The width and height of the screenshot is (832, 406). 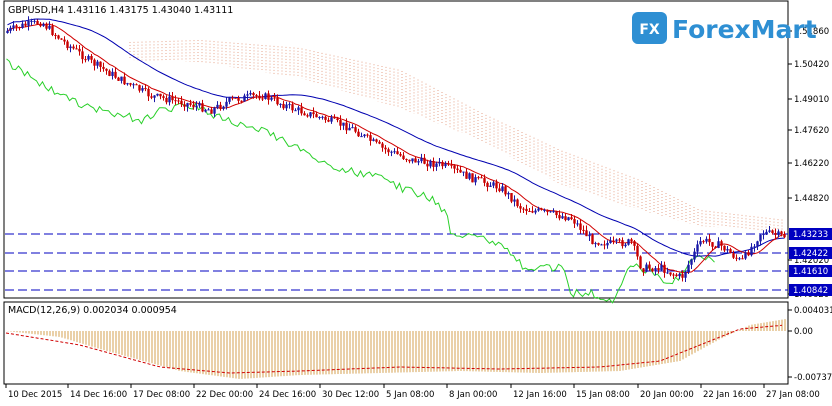 I want to click on time-label: 5 Jan 08:00, so click(x=410, y=395).